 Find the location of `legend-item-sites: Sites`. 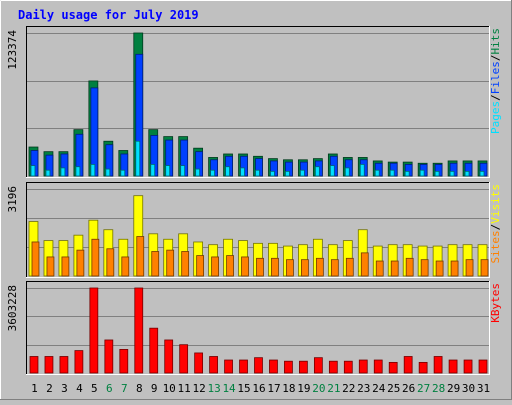

legend-item-sites: Sites is located at coordinates (495, 246).